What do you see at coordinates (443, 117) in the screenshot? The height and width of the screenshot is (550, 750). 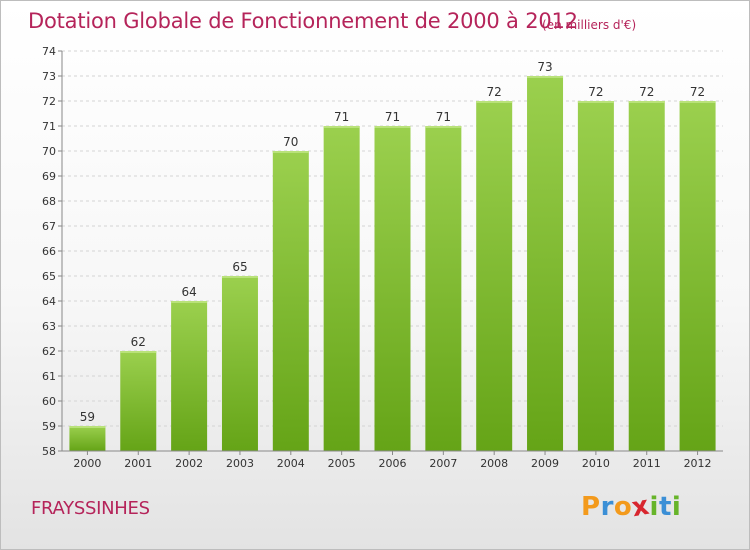 I see `data-label-2007: 71` at bounding box center [443, 117].